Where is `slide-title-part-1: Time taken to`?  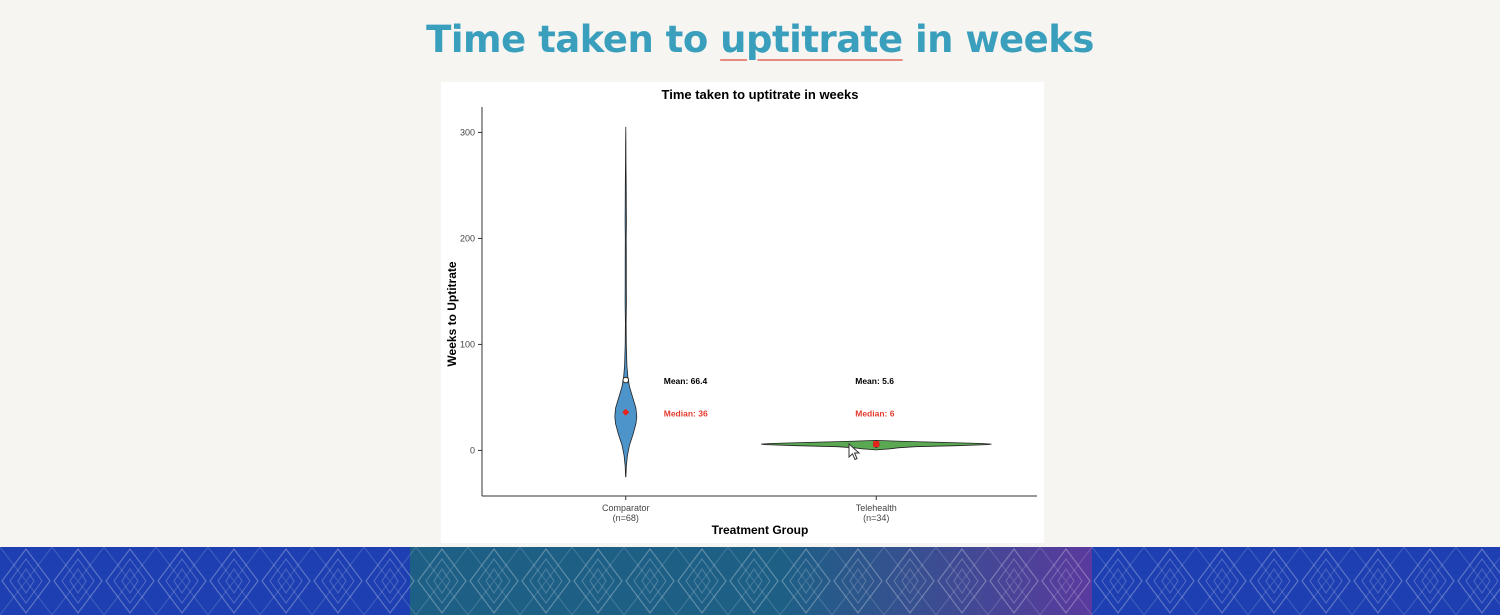
slide-title-part-1: Time taken to is located at coordinates (573, 39).